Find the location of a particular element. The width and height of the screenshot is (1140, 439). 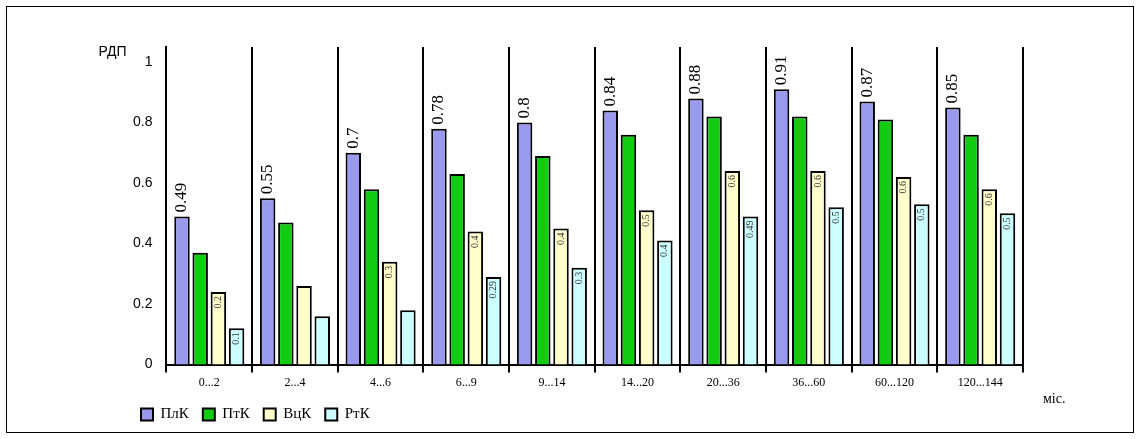

y-axis-title: РДП is located at coordinates (112, 50).